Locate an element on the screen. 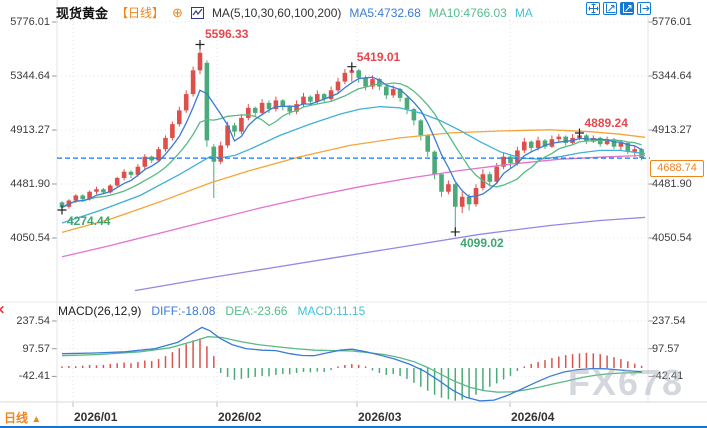 The image size is (707, 428). macd-indicator-close-icon: ✕ is located at coordinates (3, 310).